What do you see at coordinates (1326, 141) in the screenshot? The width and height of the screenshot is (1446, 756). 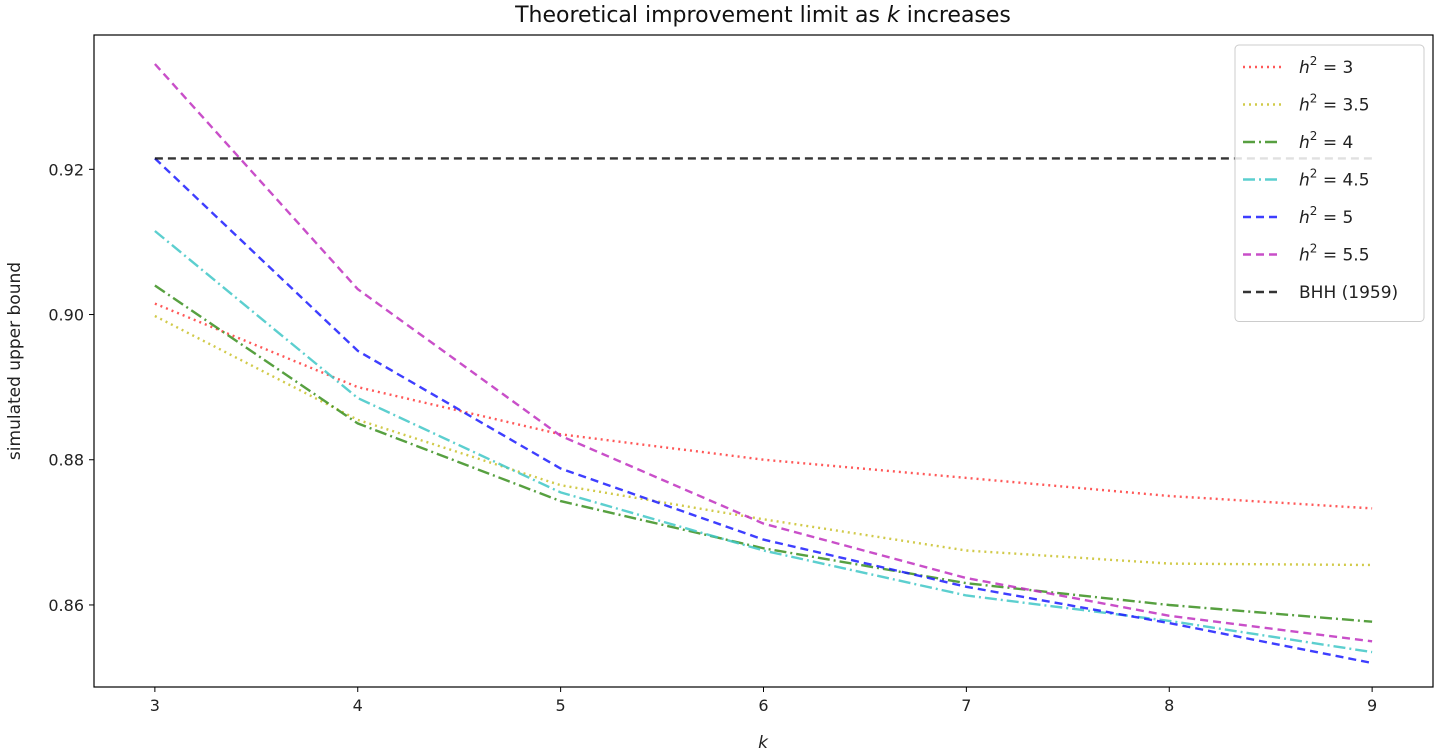 I see `legend-label: h2 = 4` at bounding box center [1326, 141].